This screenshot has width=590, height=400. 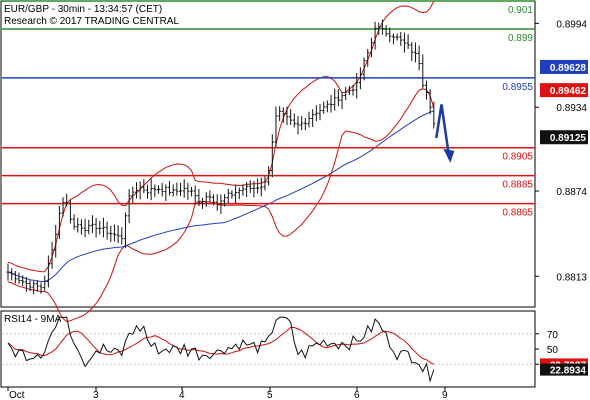 I want to click on level-label-3: 0.8905, so click(x=517, y=157).